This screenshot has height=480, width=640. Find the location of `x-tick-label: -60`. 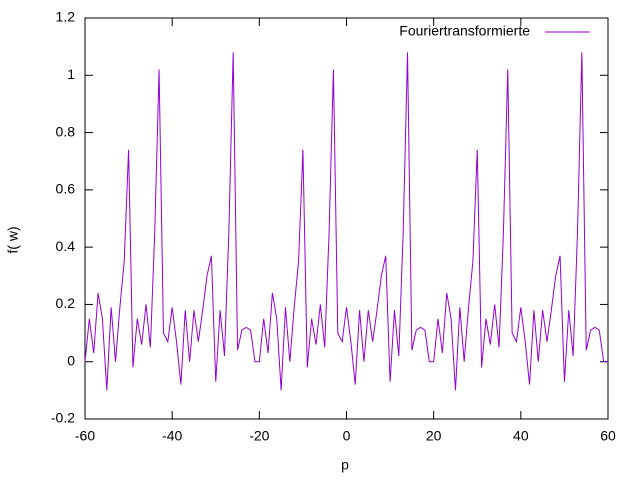

x-tick-label: -60 is located at coordinates (85, 436).